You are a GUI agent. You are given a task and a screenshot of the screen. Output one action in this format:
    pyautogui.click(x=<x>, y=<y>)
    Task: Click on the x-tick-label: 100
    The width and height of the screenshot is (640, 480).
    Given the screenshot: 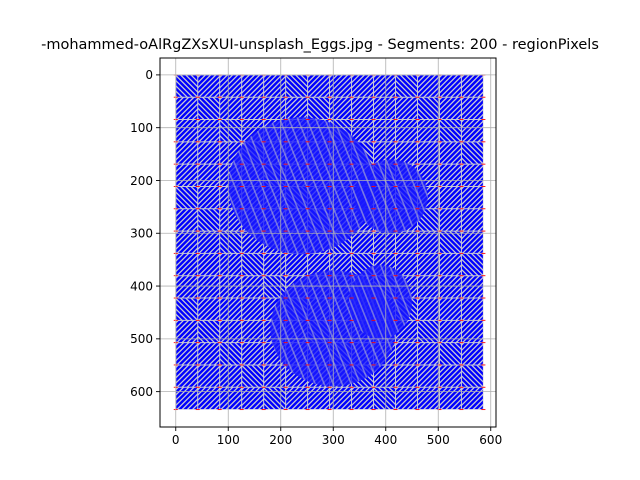 What is the action you would take?
    pyautogui.click(x=228, y=440)
    